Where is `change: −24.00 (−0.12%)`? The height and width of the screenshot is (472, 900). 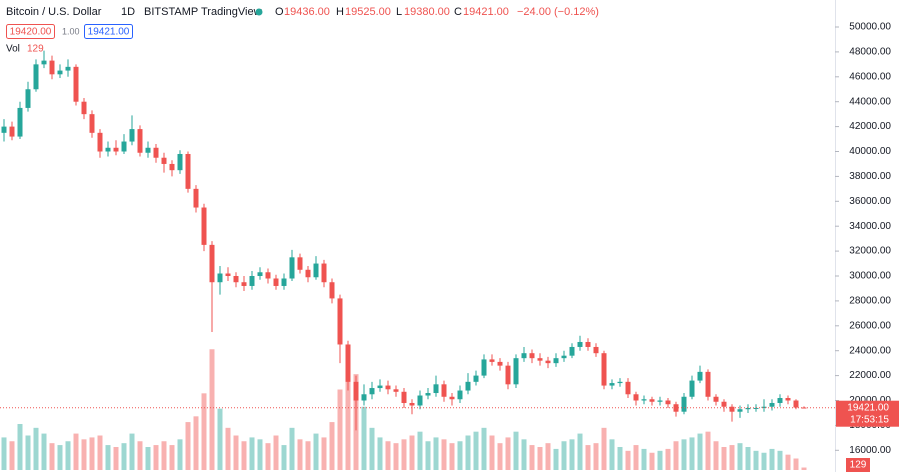
change: −24.00 (−0.12%) is located at coordinates (558, 12).